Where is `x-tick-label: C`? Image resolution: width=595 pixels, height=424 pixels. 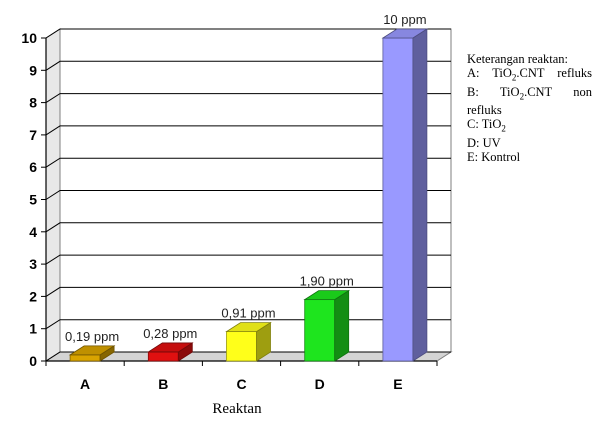
x-tick-label: C is located at coordinates (241, 384).